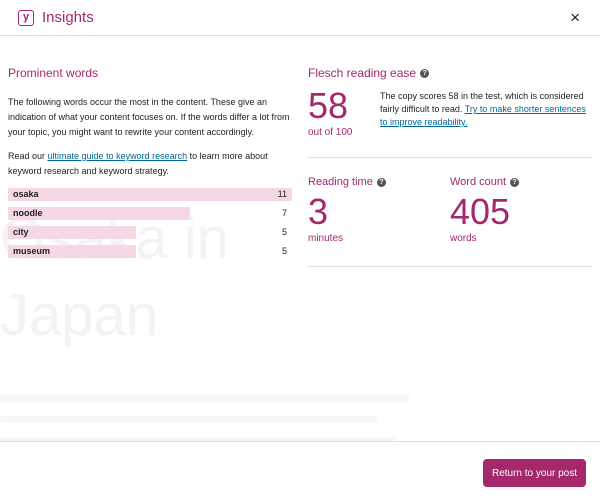 Image resolution: width=600 pixels, height=499 pixels. I want to click on yoast-logo-icon: y, so click(26, 17).